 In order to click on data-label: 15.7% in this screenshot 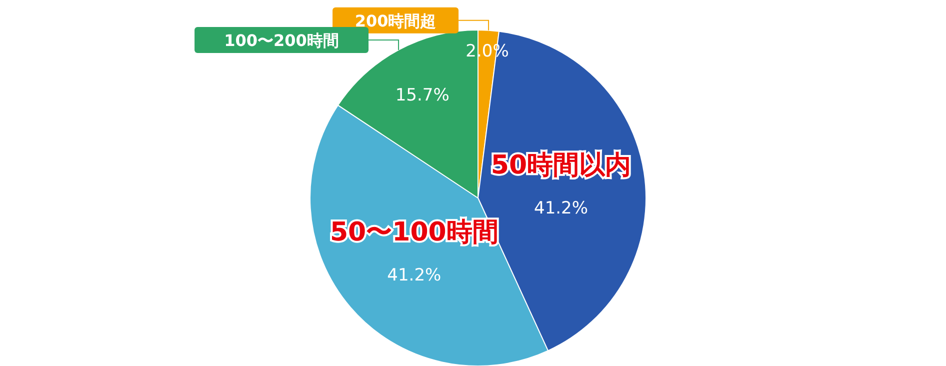, I will do `click(422, 95)`.